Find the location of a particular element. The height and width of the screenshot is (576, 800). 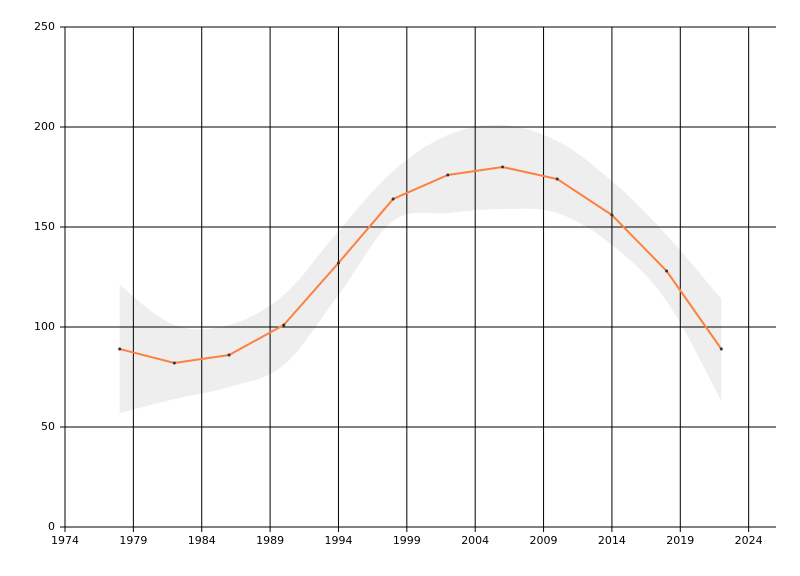

x-tick-label: 2014 is located at coordinates (612, 540).